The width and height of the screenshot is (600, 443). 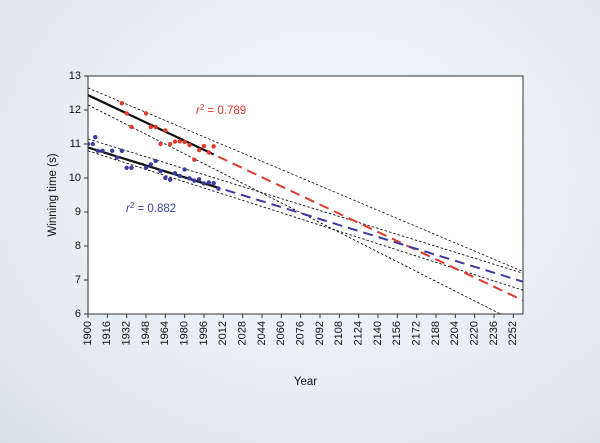 I want to click on x-tick-label: 2028, so click(x=243, y=333).